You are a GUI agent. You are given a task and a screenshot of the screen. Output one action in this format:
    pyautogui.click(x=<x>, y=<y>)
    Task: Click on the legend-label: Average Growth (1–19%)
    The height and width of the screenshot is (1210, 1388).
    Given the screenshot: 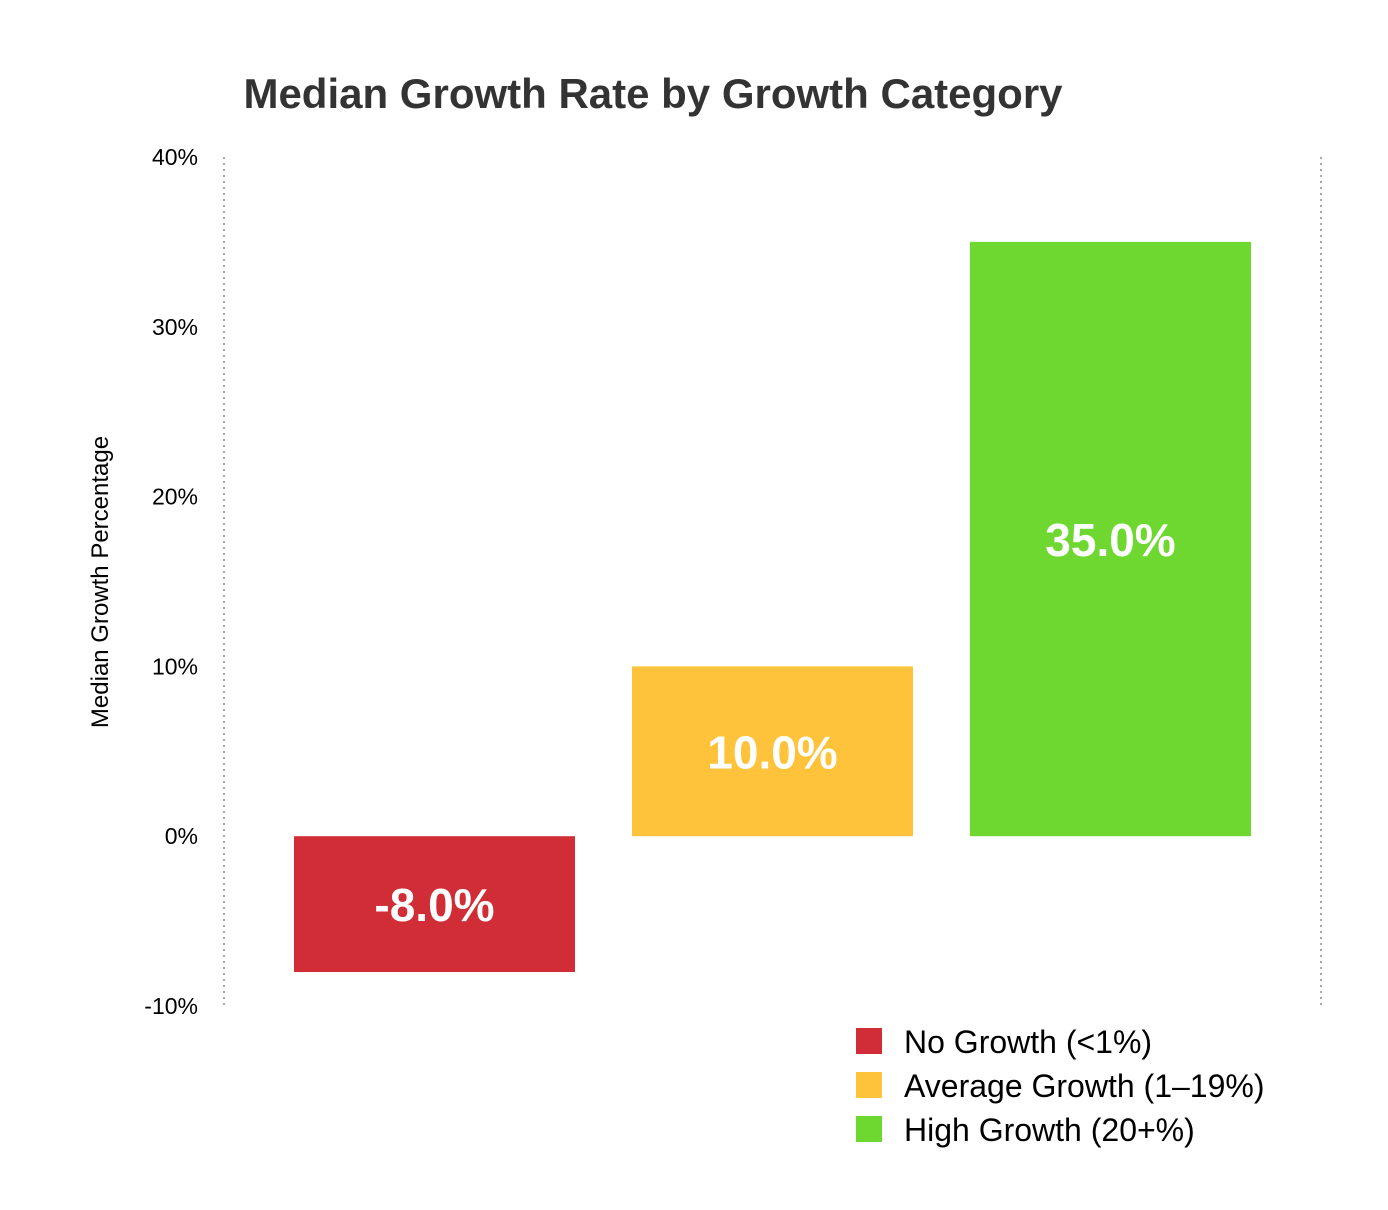 What is the action you would take?
    pyautogui.click(x=1084, y=1086)
    